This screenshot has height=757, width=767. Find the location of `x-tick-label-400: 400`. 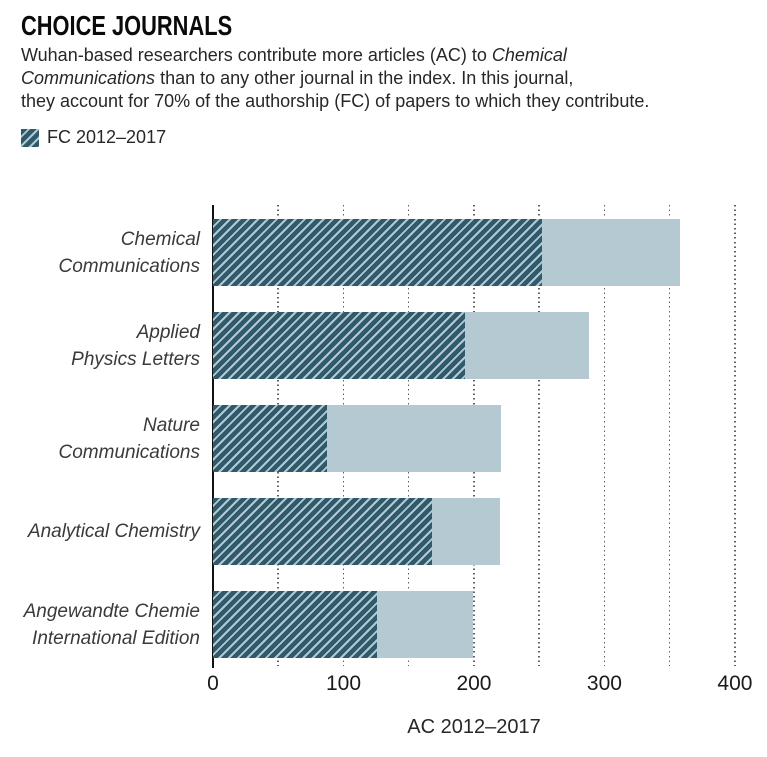

x-tick-label-400: 400 is located at coordinates (735, 683).